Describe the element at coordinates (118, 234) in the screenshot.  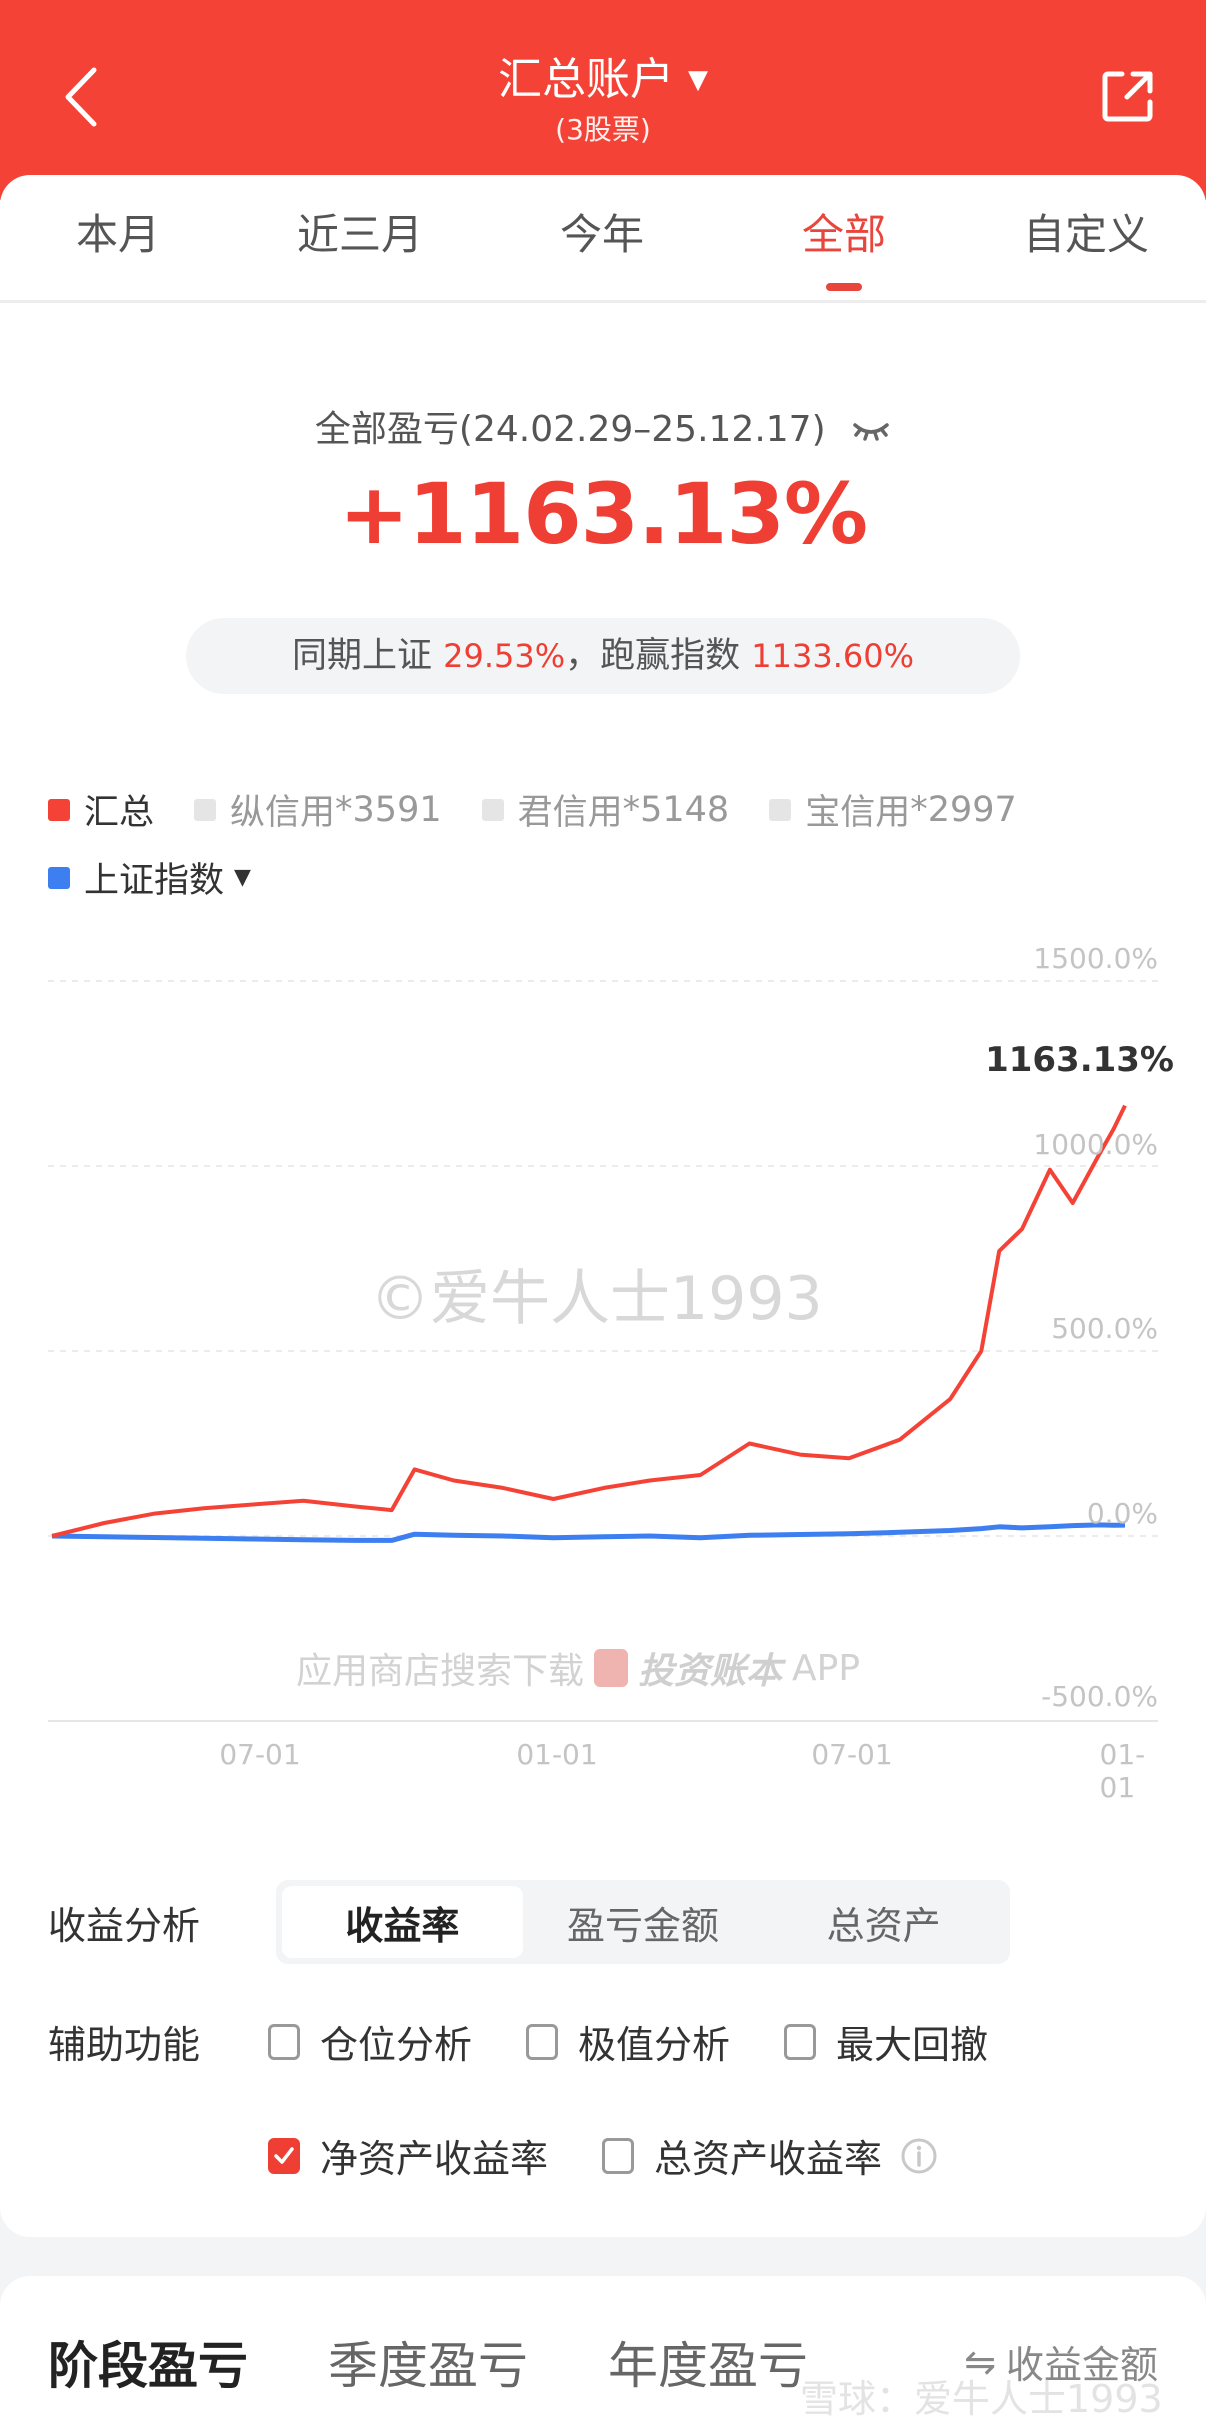
I see `tab-this-month: 本月` at that location.